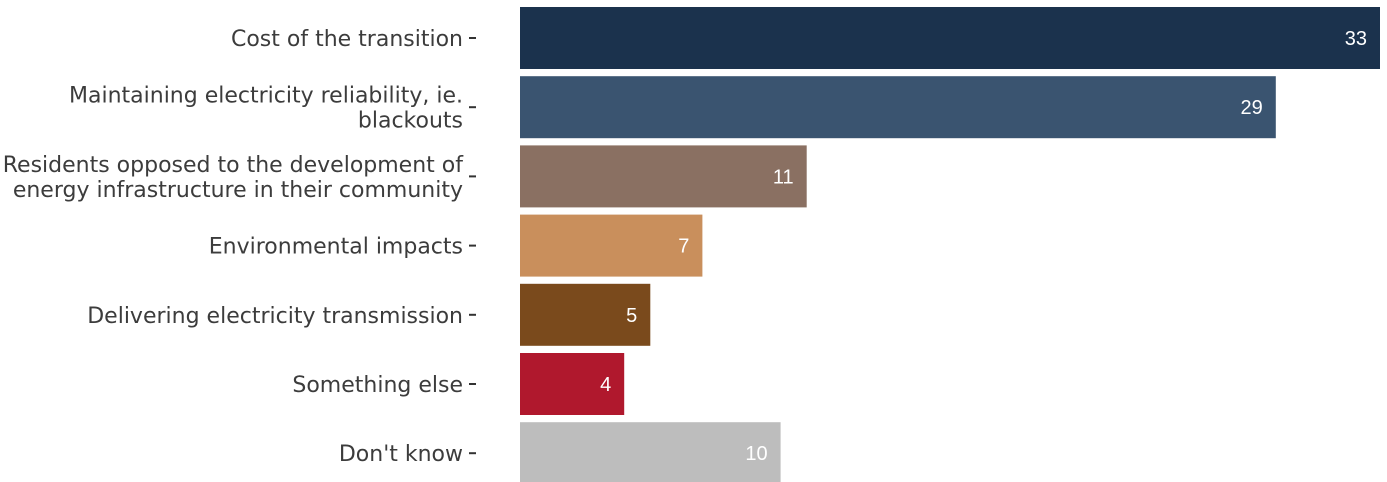  I want to click on category-label-0: Cost of the transition, so click(347, 39).